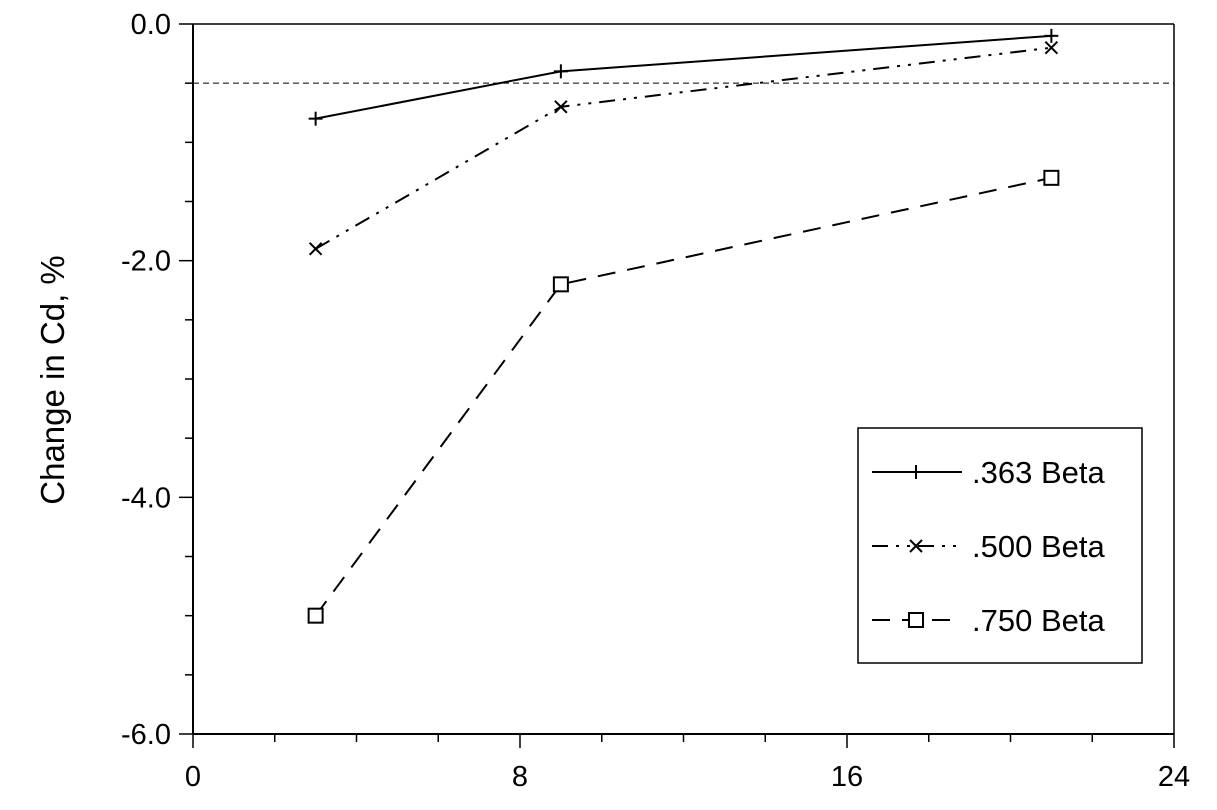  Describe the element at coordinates (1038, 620) in the screenshot. I see `legend-label: .750 Beta` at that location.